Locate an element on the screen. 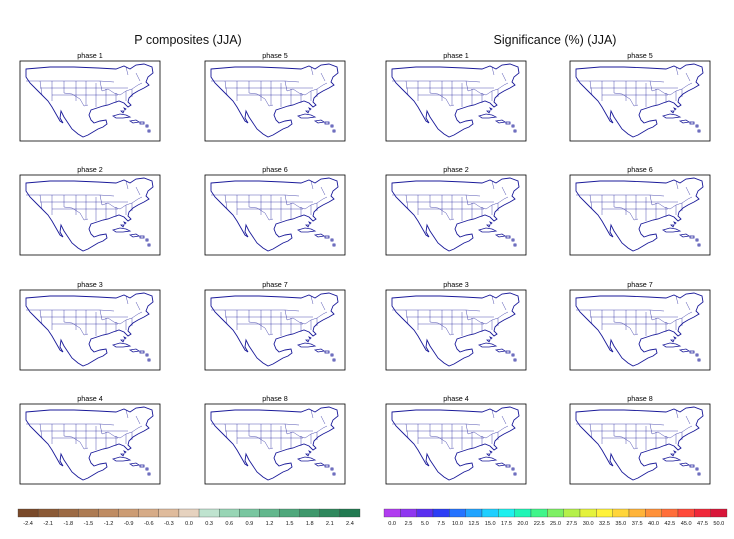 The width and height of the screenshot is (734, 539). colorbar-tick-label: 45.0 is located at coordinates (686, 524).